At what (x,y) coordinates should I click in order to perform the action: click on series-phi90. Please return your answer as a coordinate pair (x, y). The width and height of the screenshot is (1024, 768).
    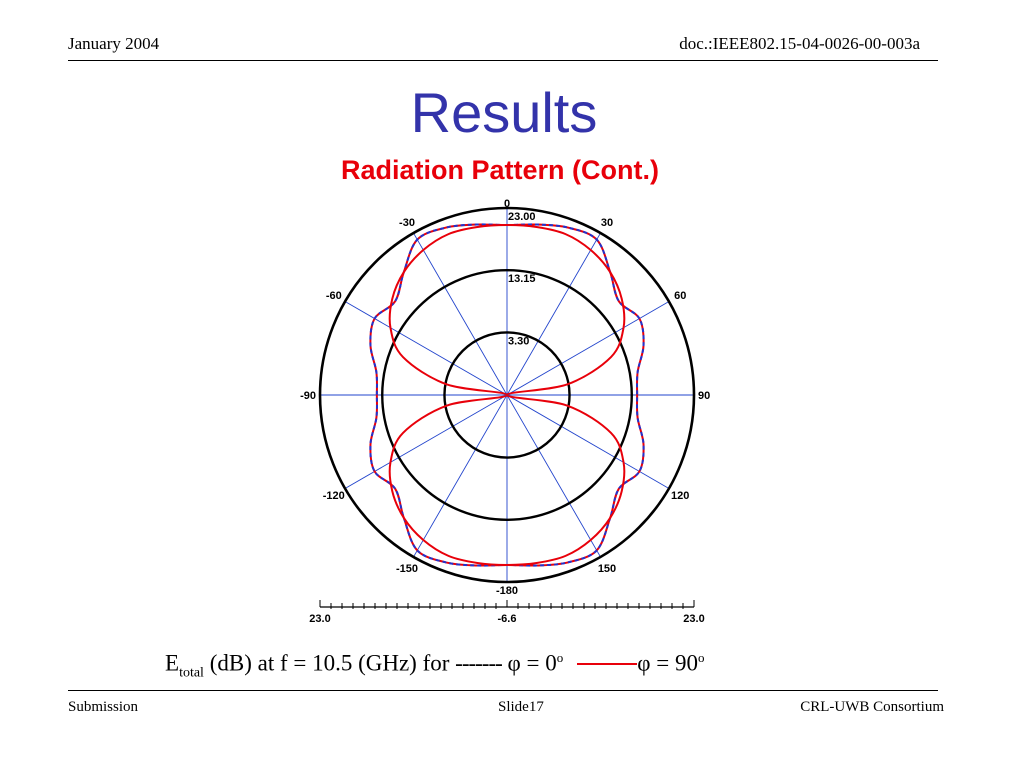
    Looking at the image, I should click on (507, 395).